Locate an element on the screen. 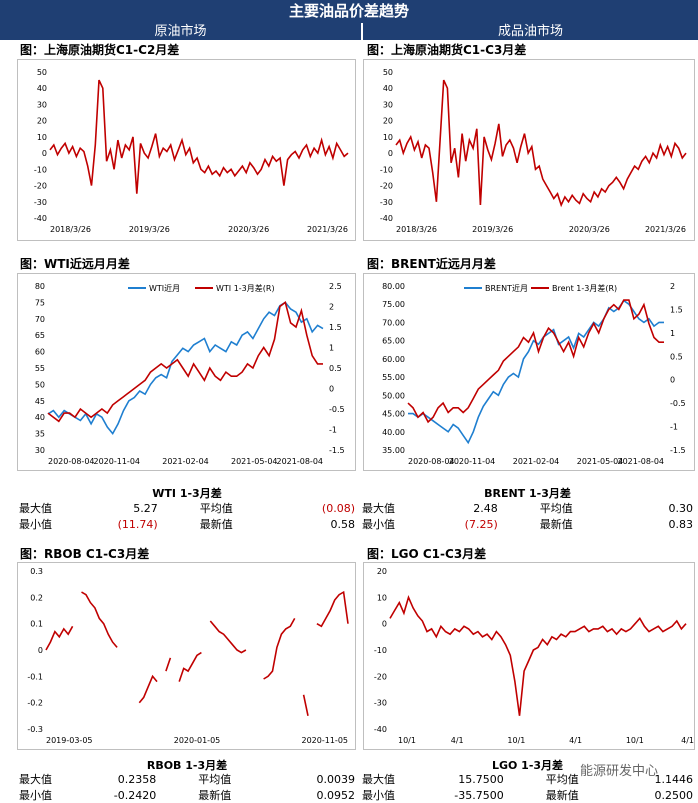 The image size is (698, 803). panel-title-p6: 图：LGO C1-C3月差 is located at coordinates (427, 554).